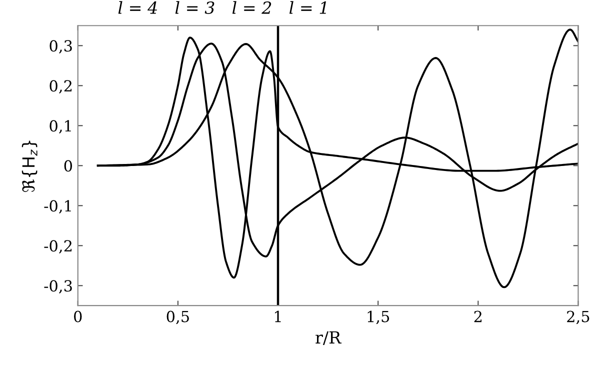 The height and width of the screenshot is (366, 590). What do you see at coordinates (137, 7) in the screenshot?
I see `text: l = 4` at bounding box center [137, 7].